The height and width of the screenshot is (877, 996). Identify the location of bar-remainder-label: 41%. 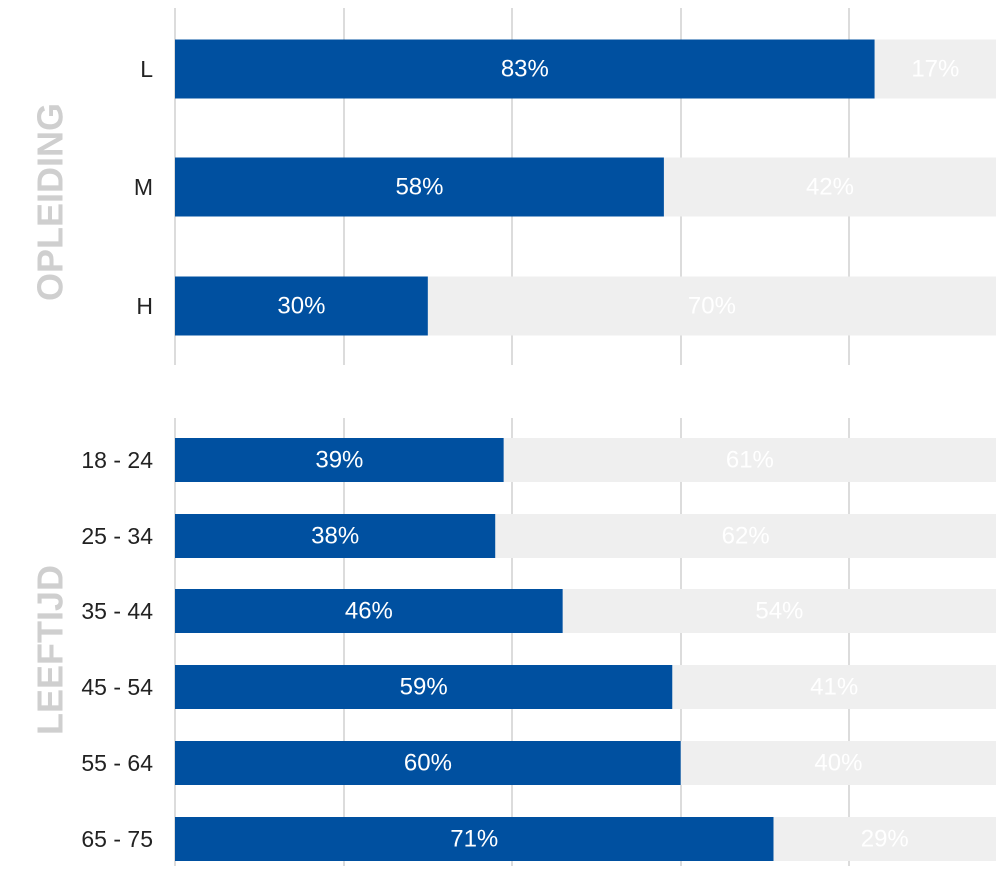
(834, 687).